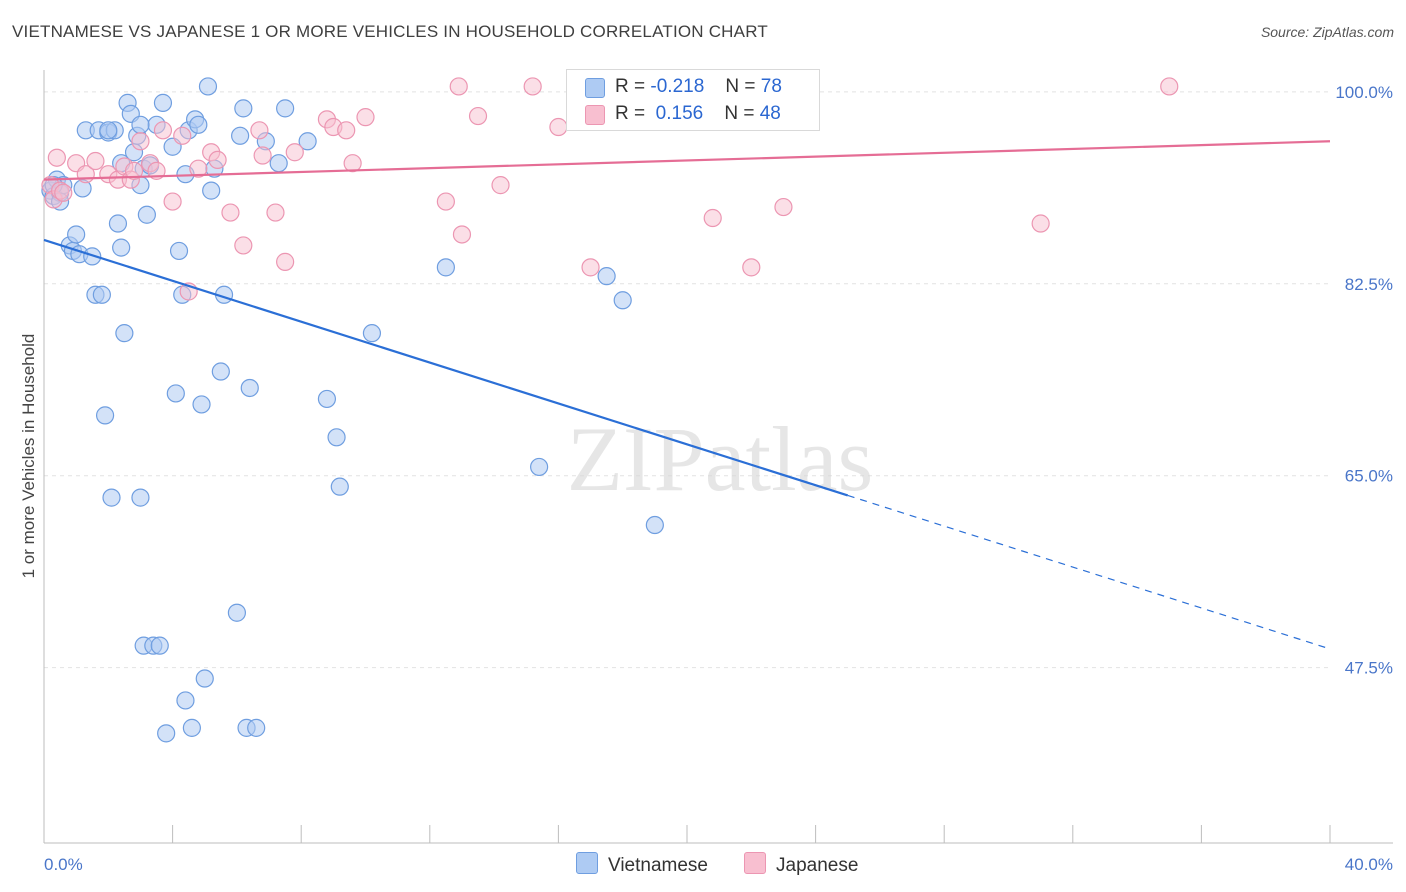  What do you see at coordinates (28, 456) in the screenshot?
I see `y-axis-label: 1 or more Vehicles in Household` at bounding box center [28, 456].